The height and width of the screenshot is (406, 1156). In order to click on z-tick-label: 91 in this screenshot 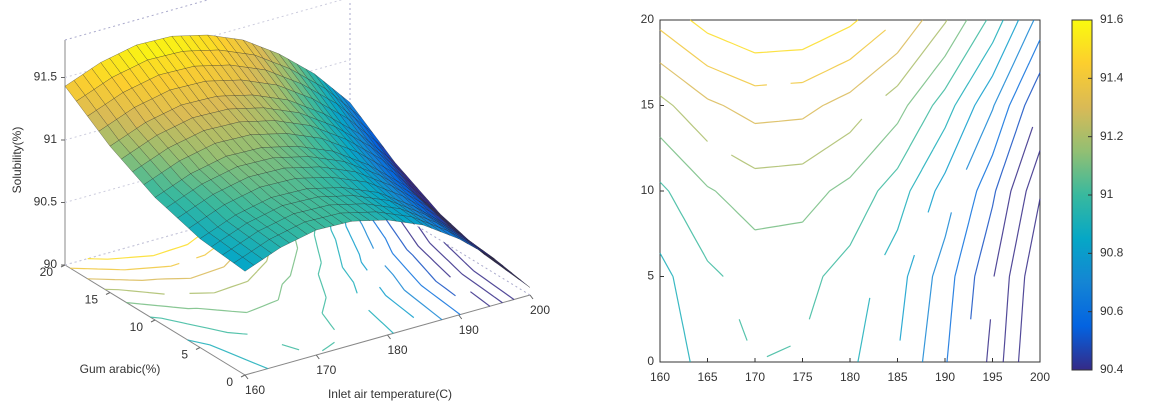, I will do `click(51, 139)`.